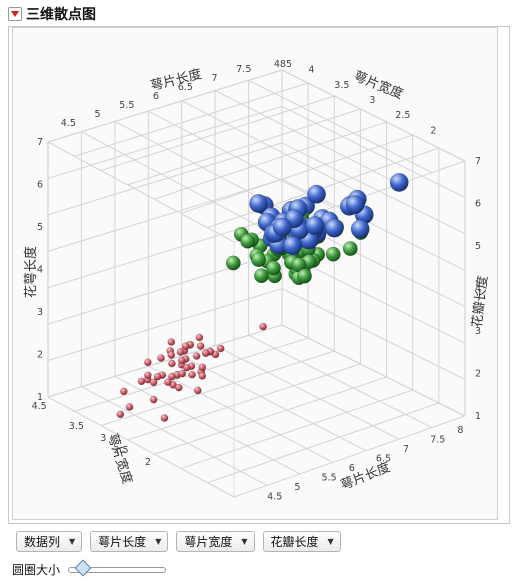 The height and width of the screenshot is (580, 512). Describe the element at coordinates (176, 80) in the screenshot. I see `axis-title-sepal-length-back: 萼片长度` at that location.